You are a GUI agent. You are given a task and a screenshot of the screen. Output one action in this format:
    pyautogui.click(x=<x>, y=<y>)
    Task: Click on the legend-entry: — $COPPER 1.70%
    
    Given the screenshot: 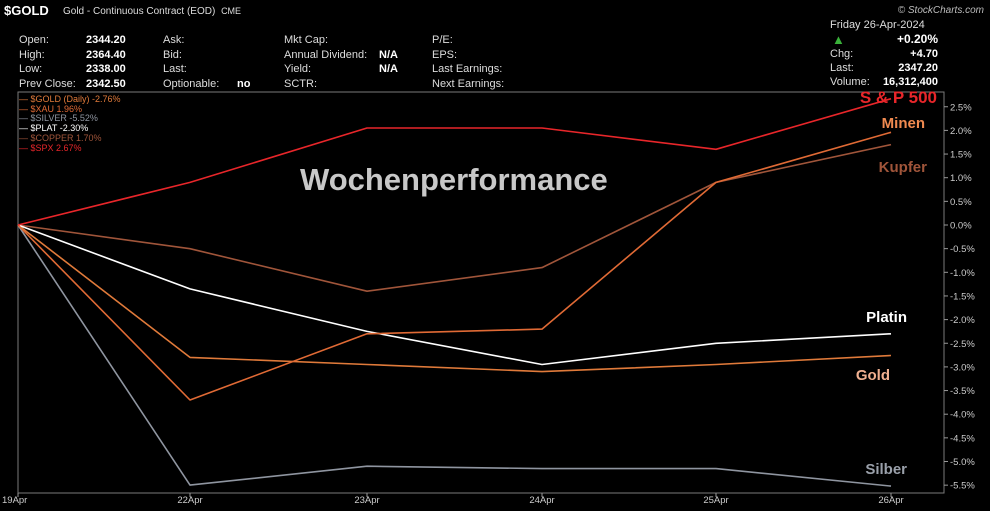 What is the action you would take?
    pyautogui.click(x=70, y=138)
    